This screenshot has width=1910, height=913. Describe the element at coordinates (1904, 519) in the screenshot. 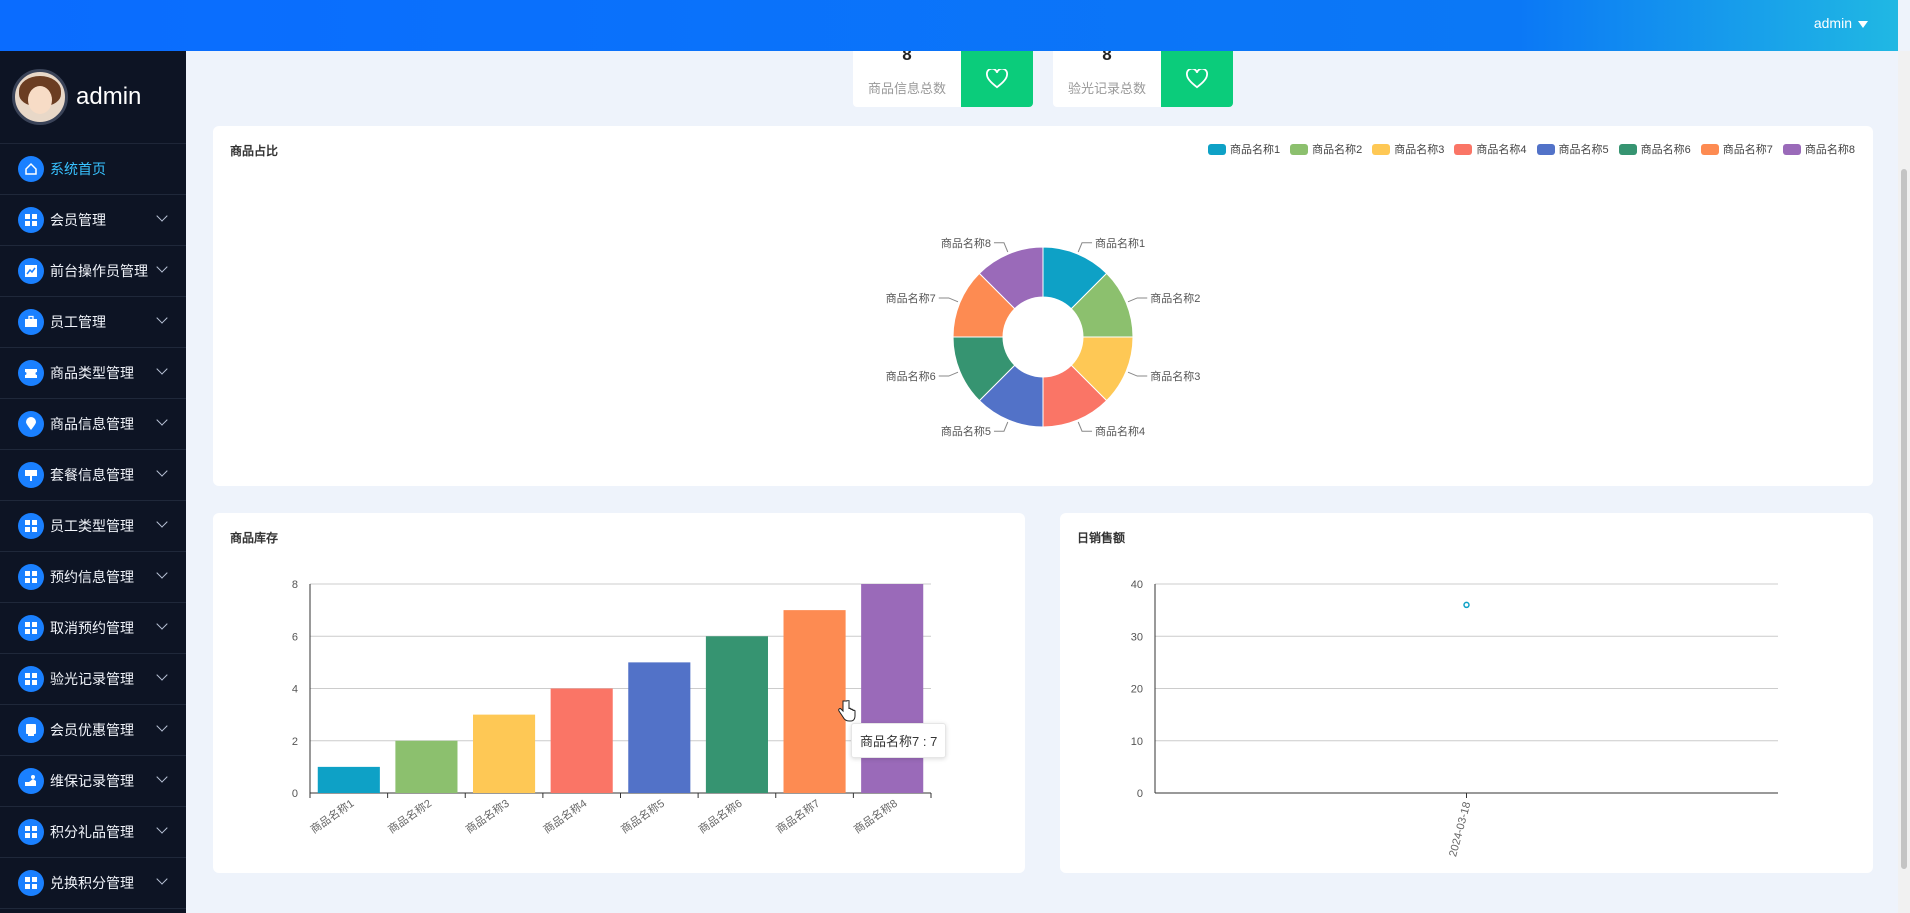

I see `scrollbar-thumb` at that location.